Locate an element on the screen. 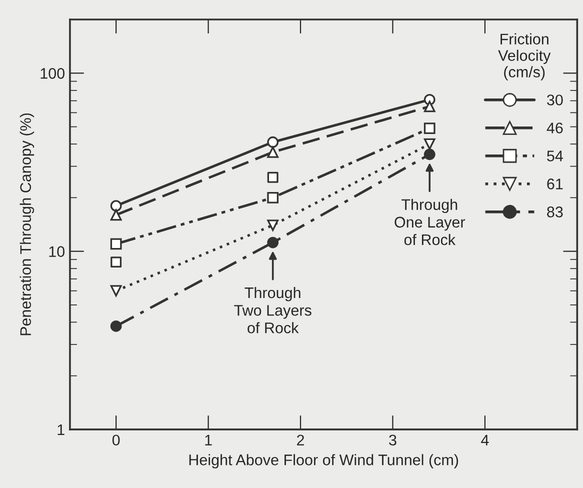 This screenshot has width=583, height=488. y-tick-label: 10 is located at coordinates (57, 251).